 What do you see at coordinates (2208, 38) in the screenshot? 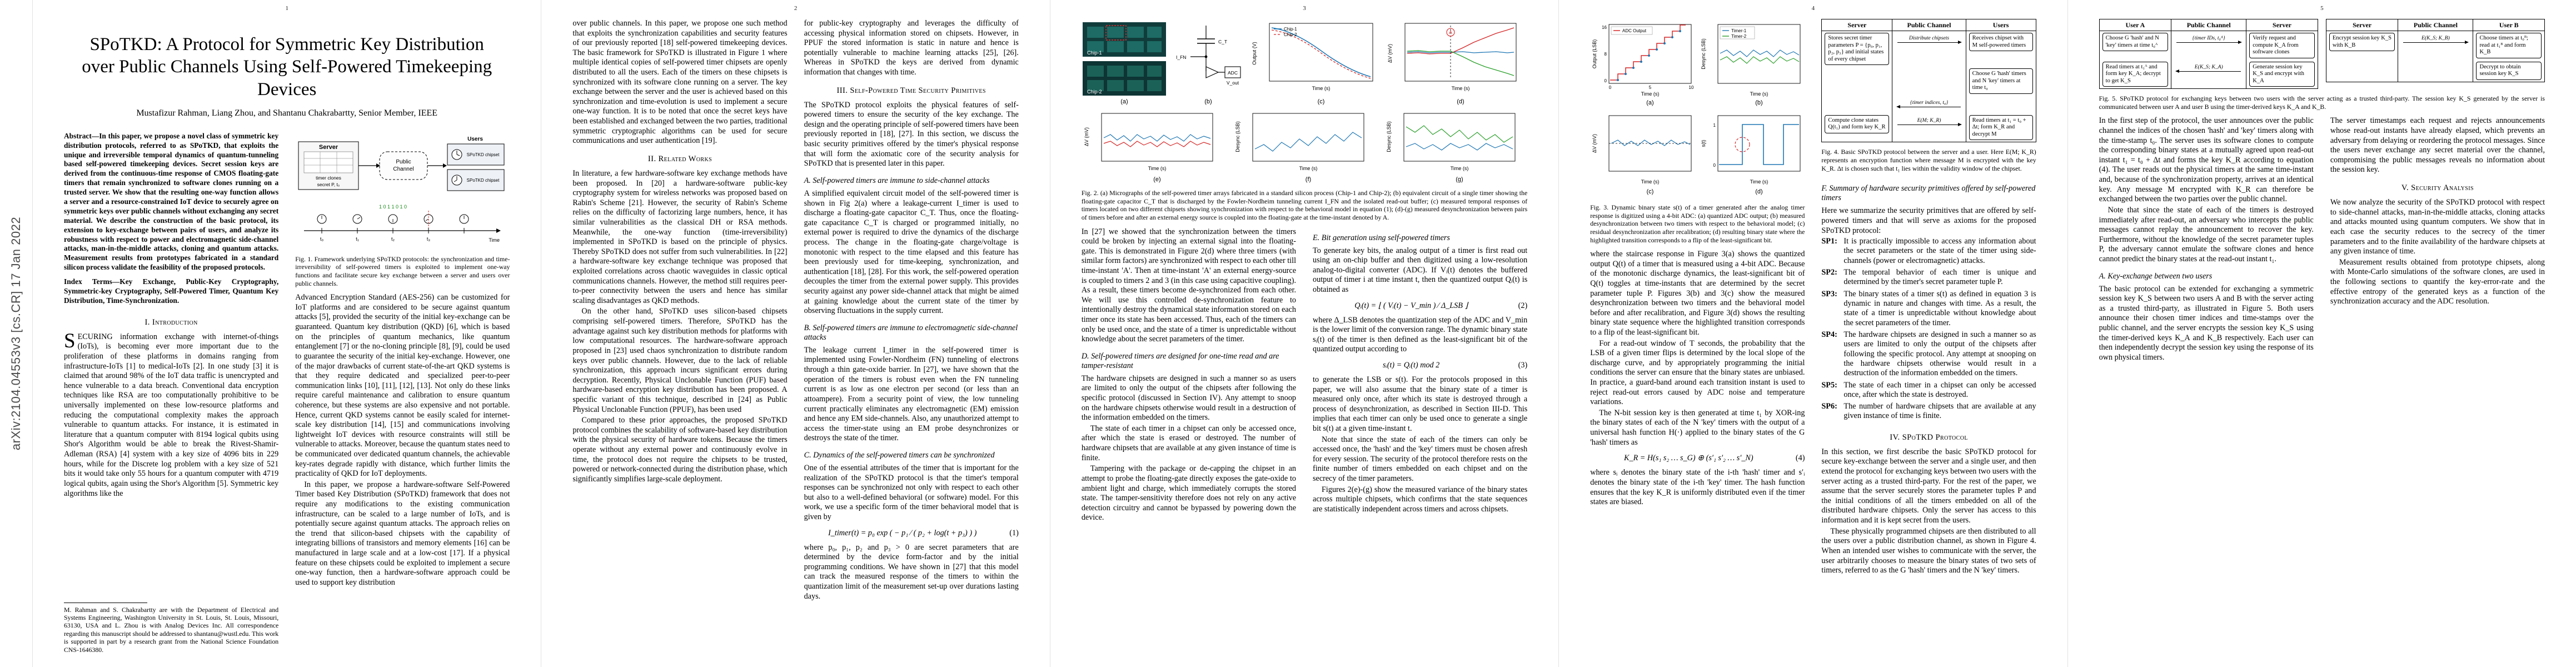
I see `arrow-label: {timer IDs, t₀ᴬ}` at bounding box center [2208, 38].